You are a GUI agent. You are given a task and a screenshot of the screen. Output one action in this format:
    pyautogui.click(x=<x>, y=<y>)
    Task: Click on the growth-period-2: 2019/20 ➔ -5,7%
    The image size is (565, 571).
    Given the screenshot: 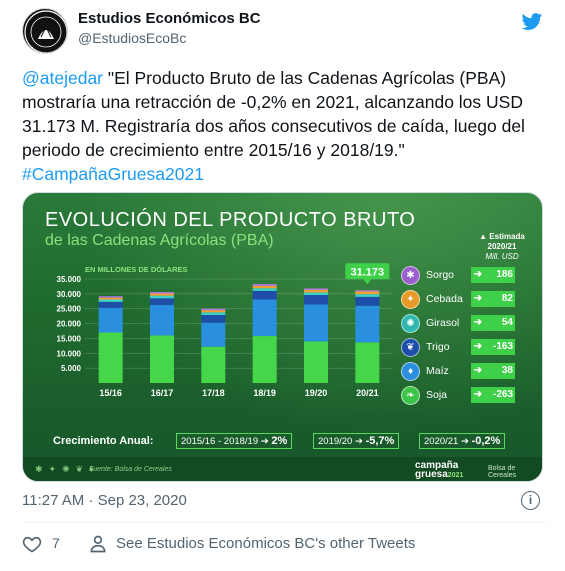 What is the action you would take?
    pyautogui.click(x=356, y=441)
    